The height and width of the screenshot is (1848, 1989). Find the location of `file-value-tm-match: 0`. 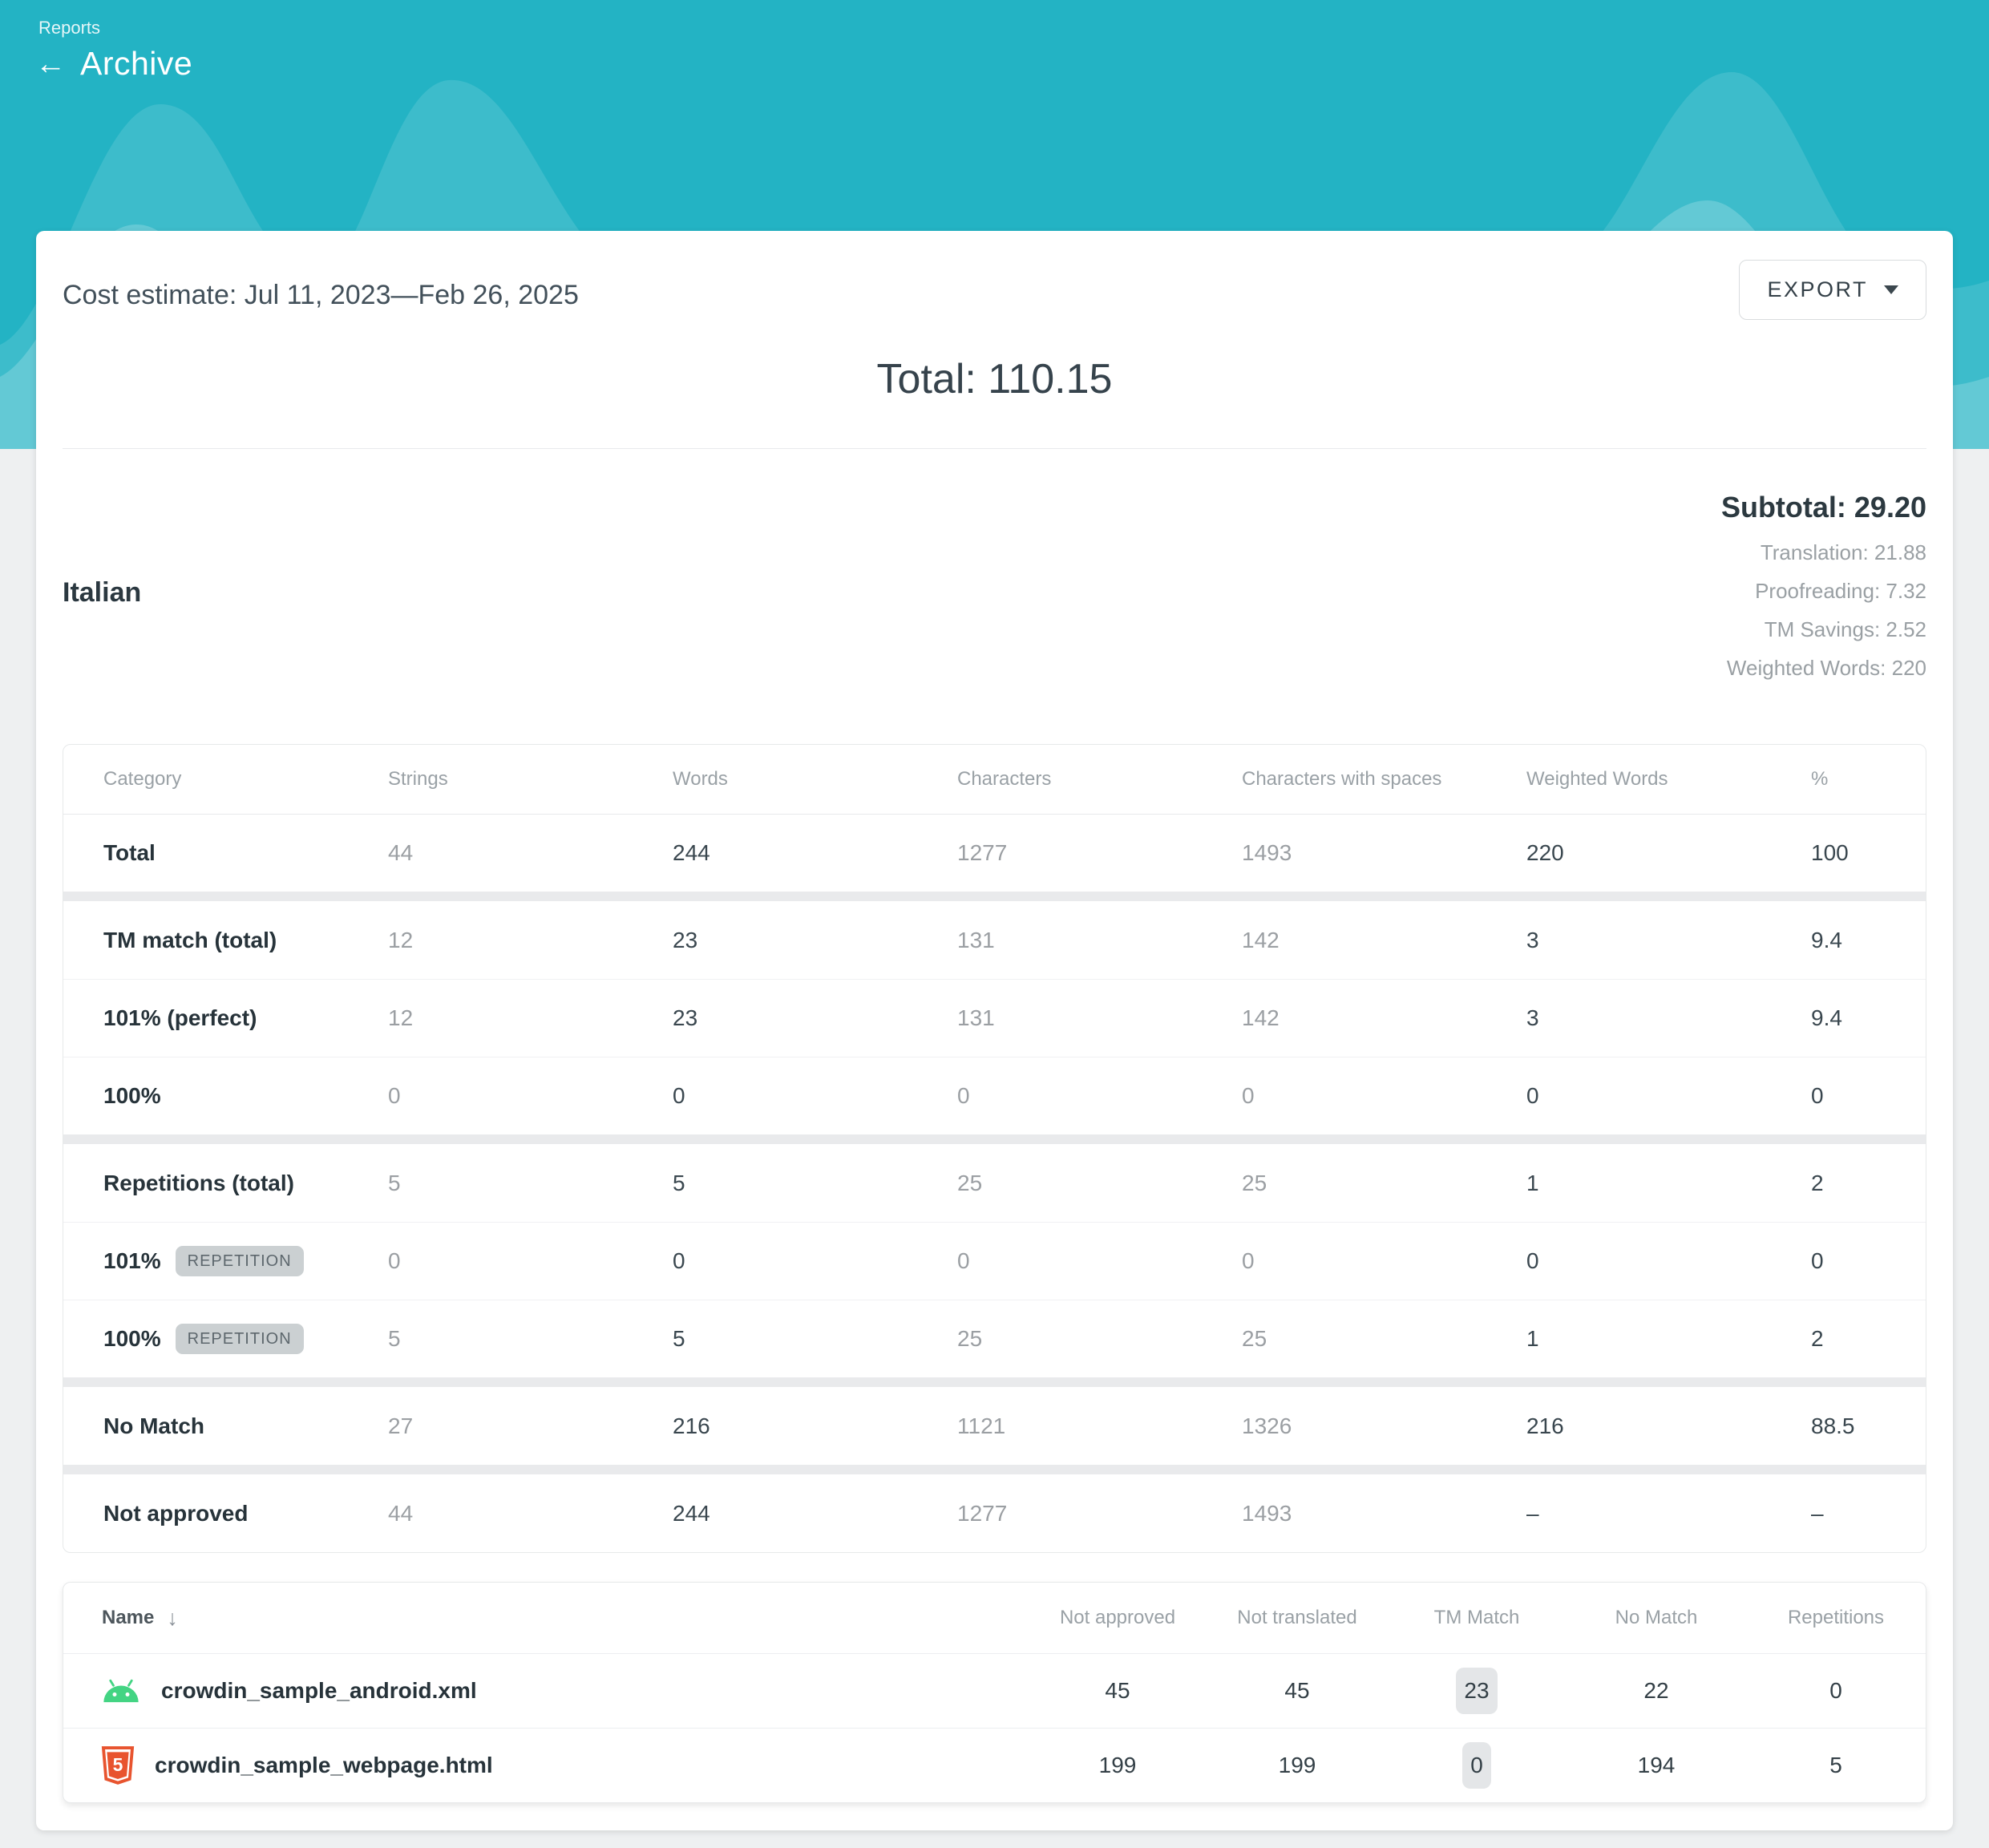

file-value-tm-match: 0 is located at coordinates (1477, 1765).